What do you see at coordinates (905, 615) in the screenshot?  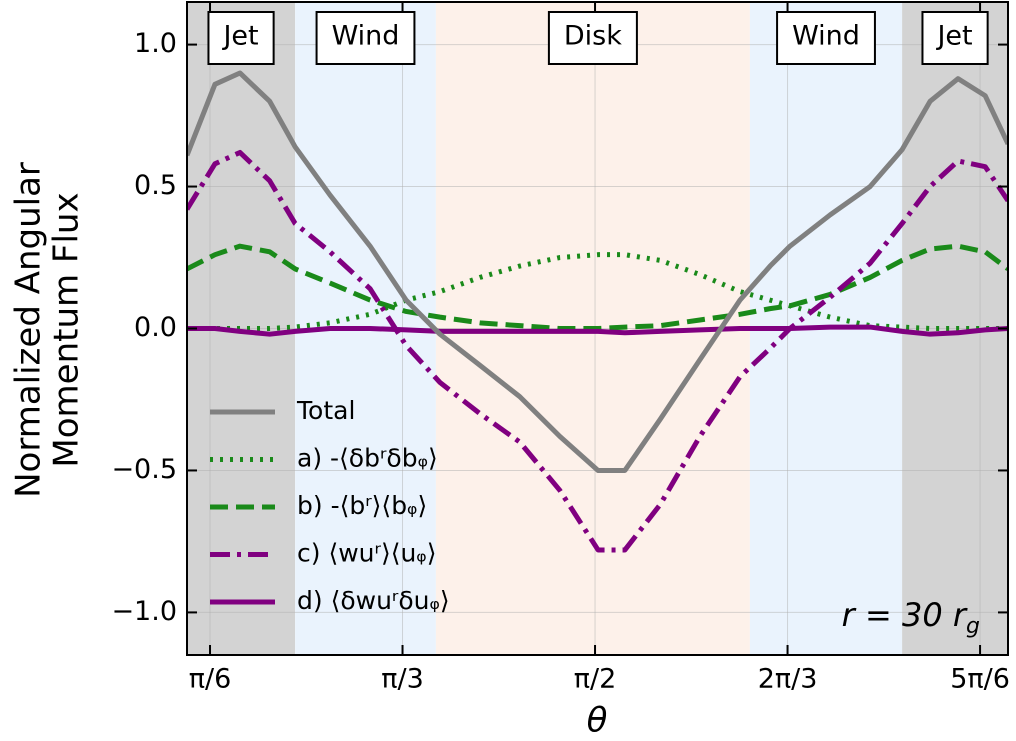 I see `annotation-text: r = 30 r` at bounding box center [905, 615].